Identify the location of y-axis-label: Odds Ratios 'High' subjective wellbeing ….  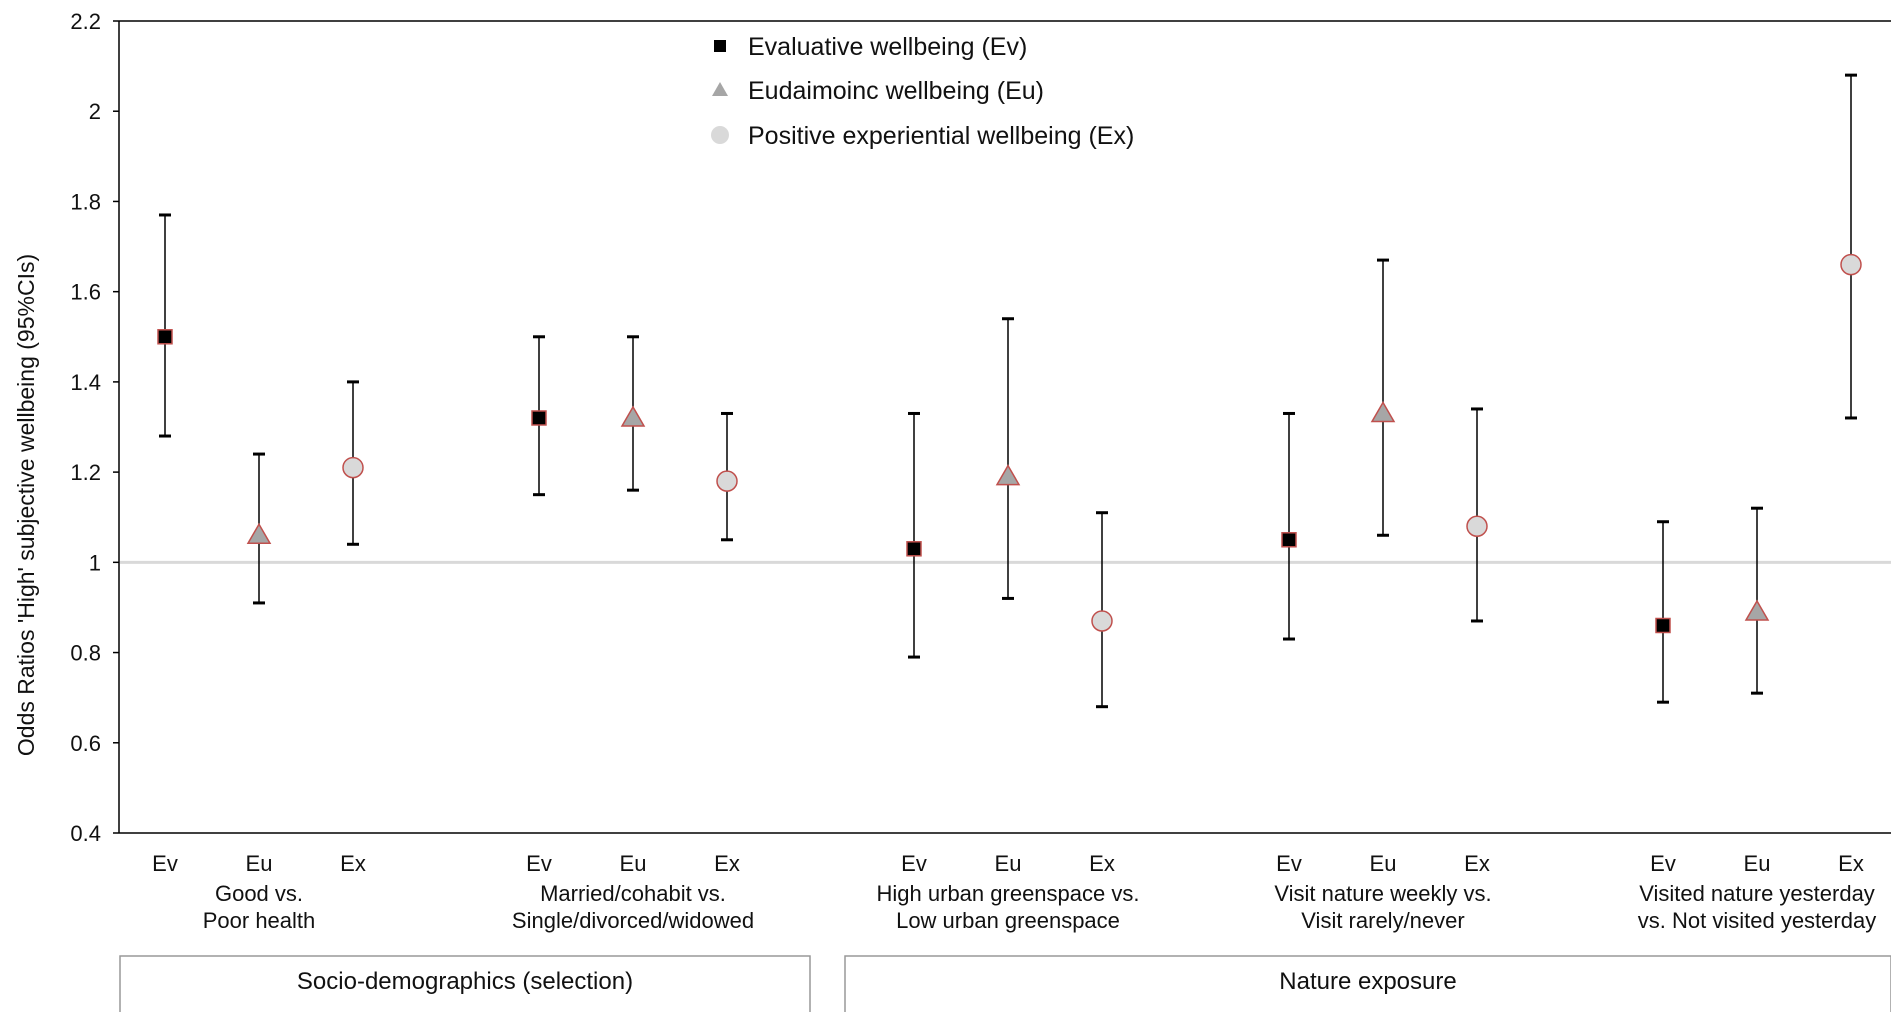
(26, 505).